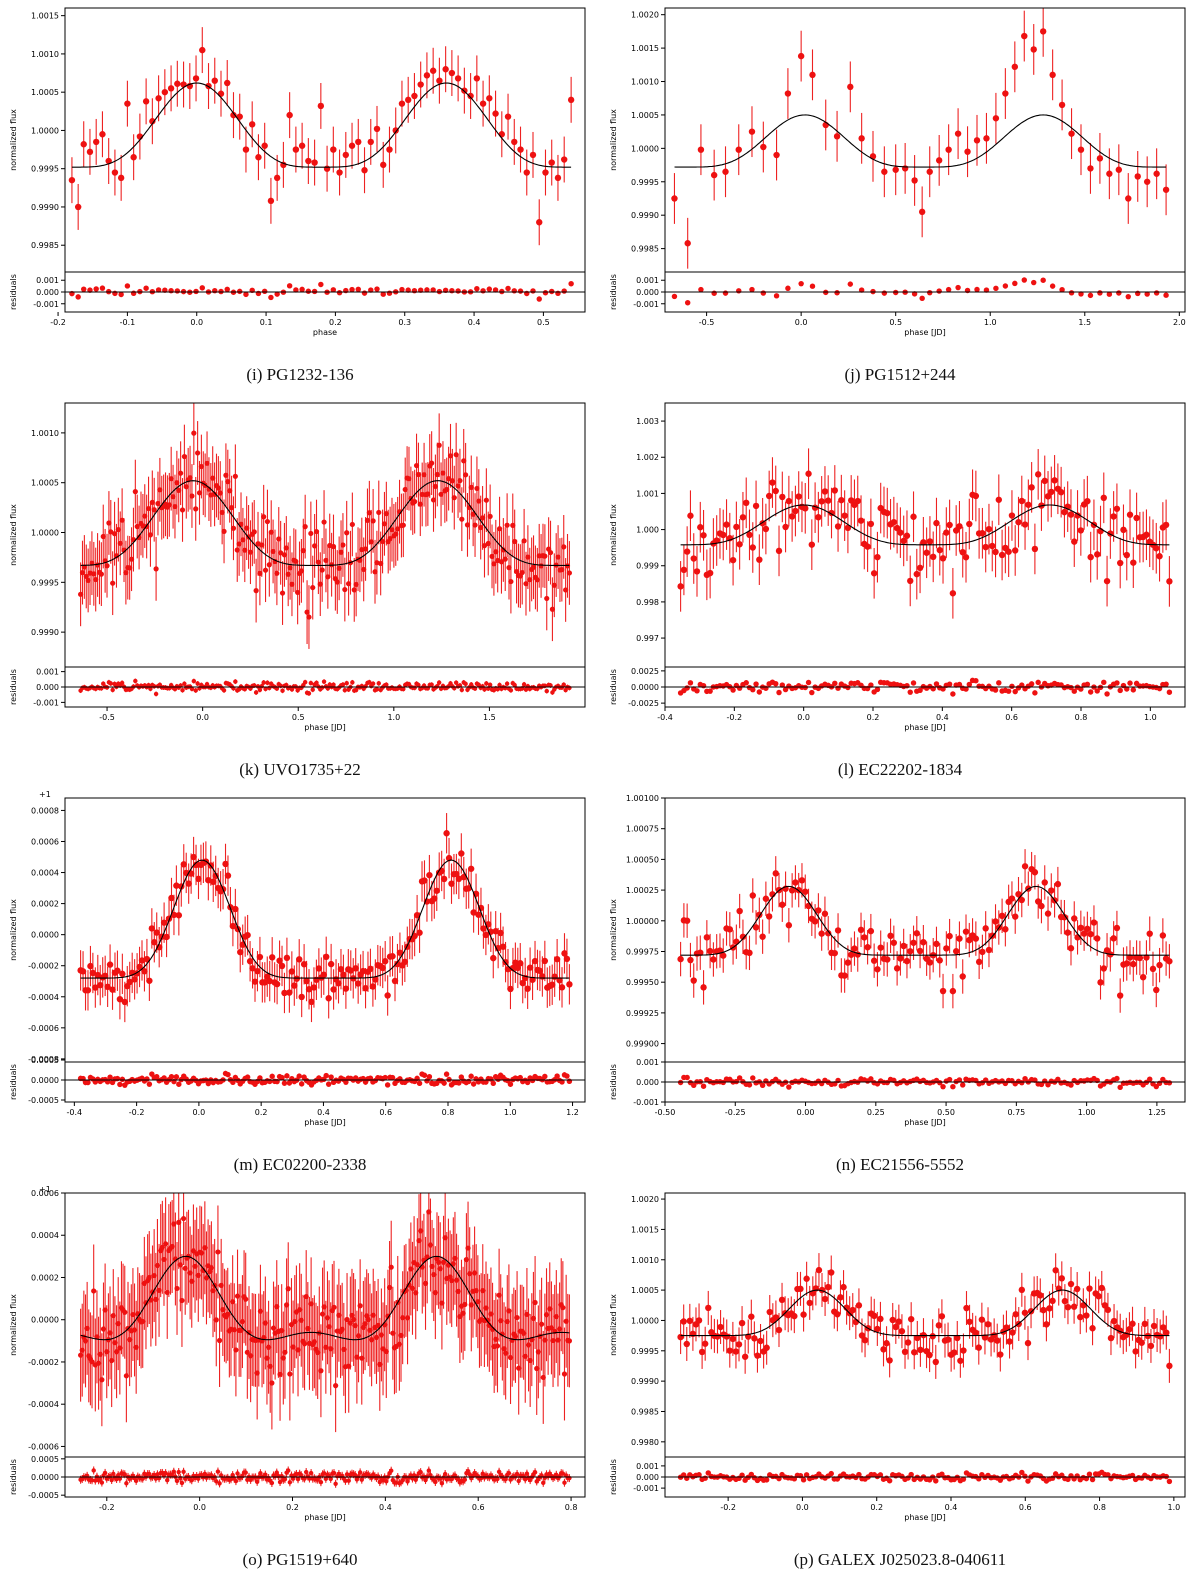 Image resolution: width=1200 pixels, height=1581 pixels. Describe the element at coordinates (642, 921) in the screenshot. I see `y-tick-label: 1.00000` at that location.